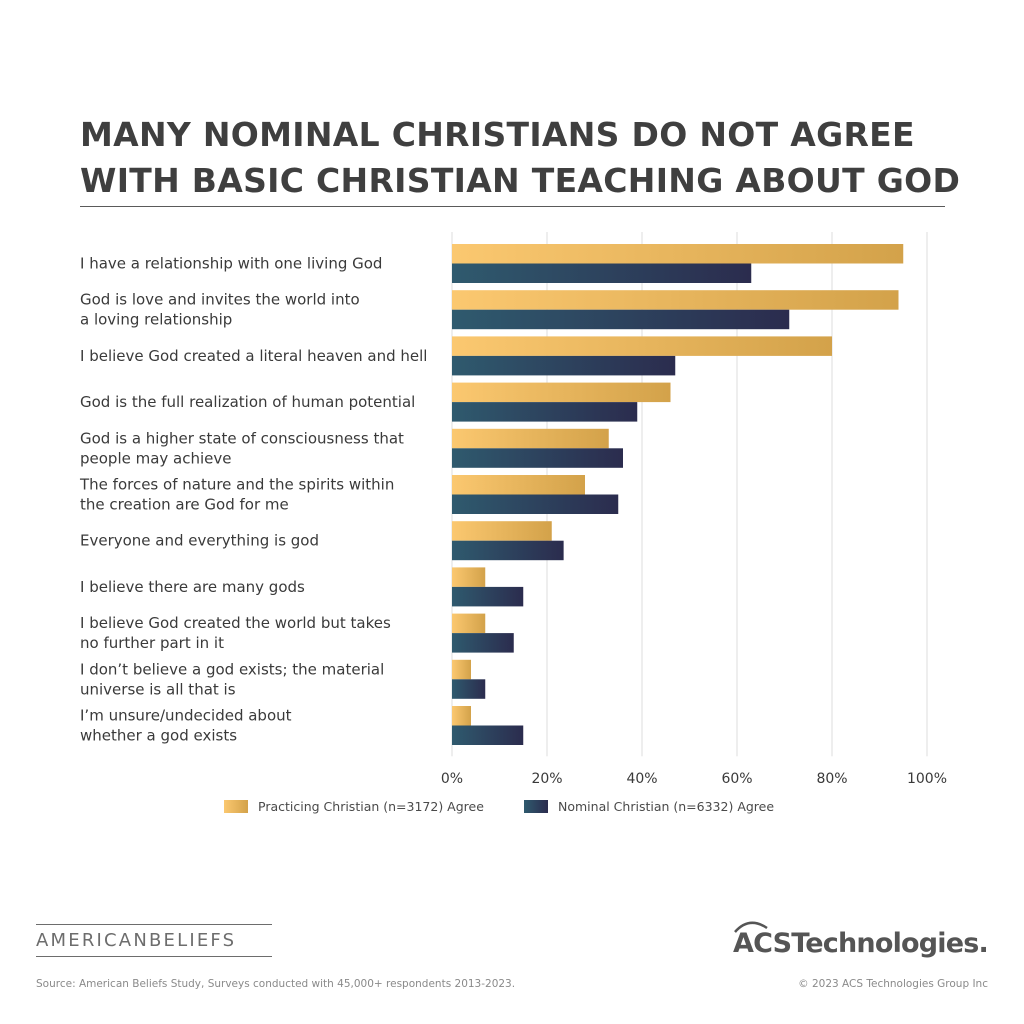 This screenshot has height=1024, width=1024. Describe the element at coordinates (512, 206) in the screenshot. I see `title-divider` at that location.